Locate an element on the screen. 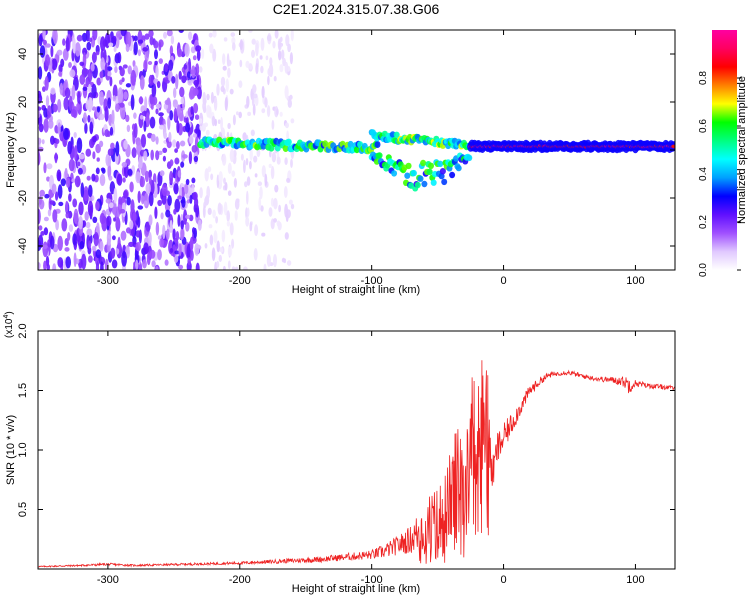 The image size is (750, 600). figure-title: C2E1.2024.315.07.38.G06 is located at coordinates (356, 9).